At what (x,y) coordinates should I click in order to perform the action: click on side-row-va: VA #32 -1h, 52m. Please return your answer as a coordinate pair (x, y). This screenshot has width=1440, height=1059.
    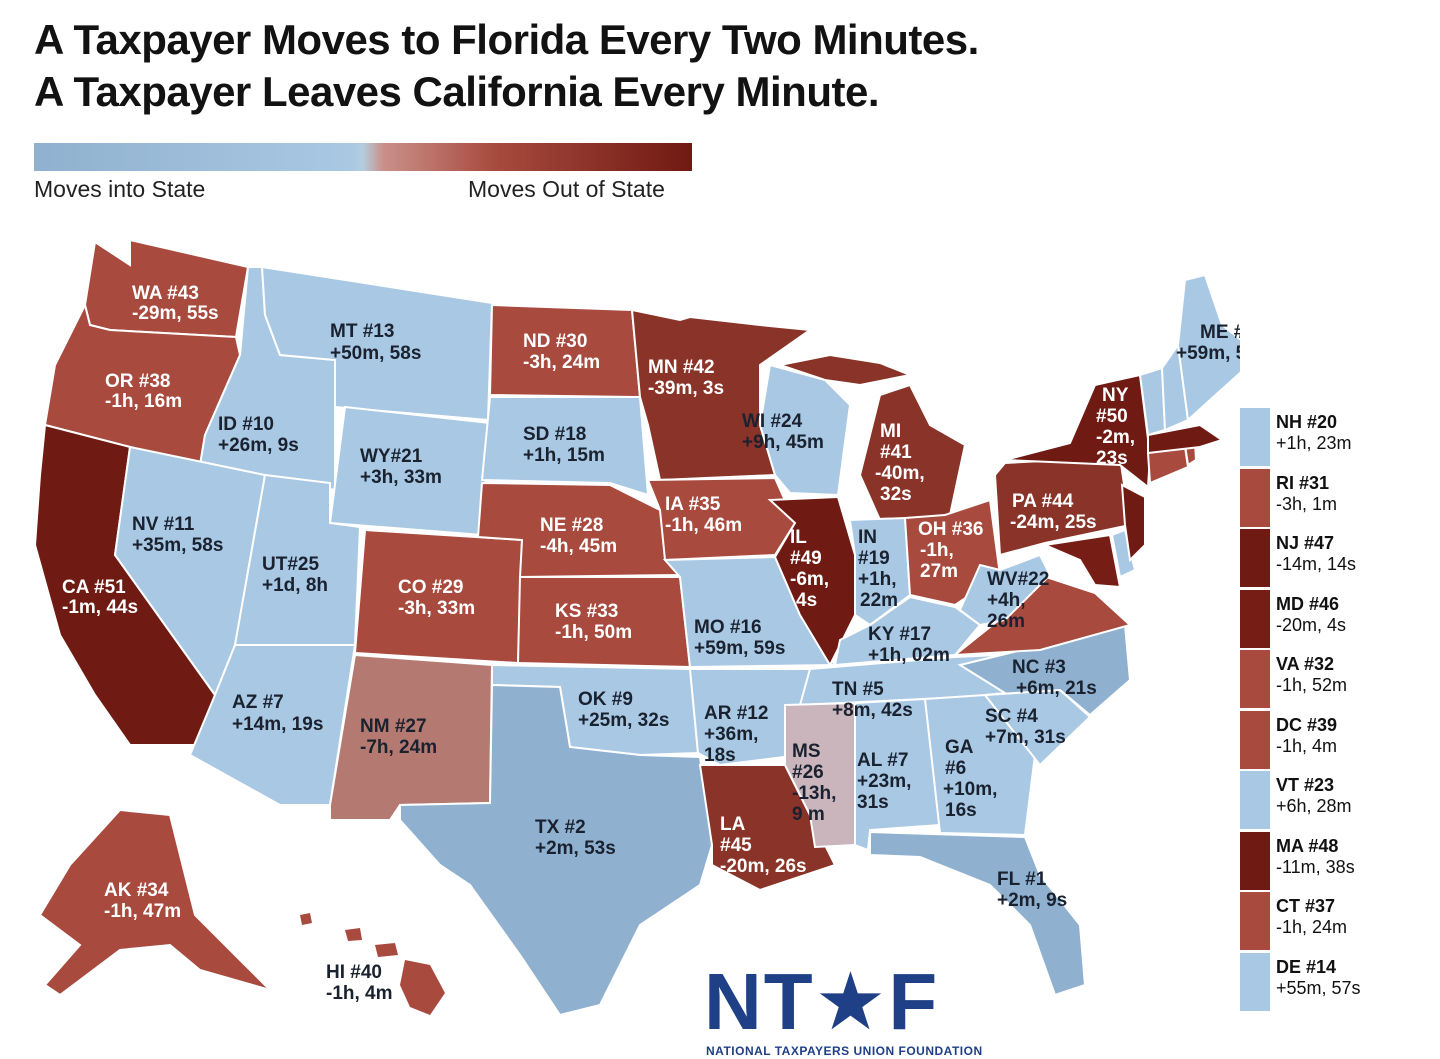
    Looking at the image, I should click on (1305, 680).